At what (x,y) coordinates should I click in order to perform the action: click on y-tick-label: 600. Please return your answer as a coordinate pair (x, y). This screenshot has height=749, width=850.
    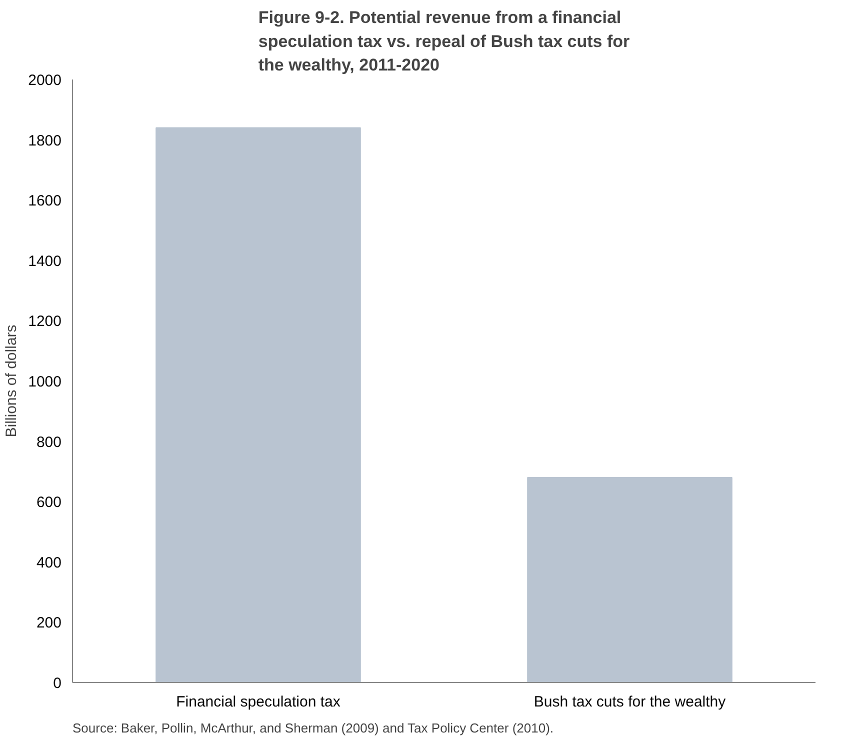
    Looking at the image, I should click on (49, 503).